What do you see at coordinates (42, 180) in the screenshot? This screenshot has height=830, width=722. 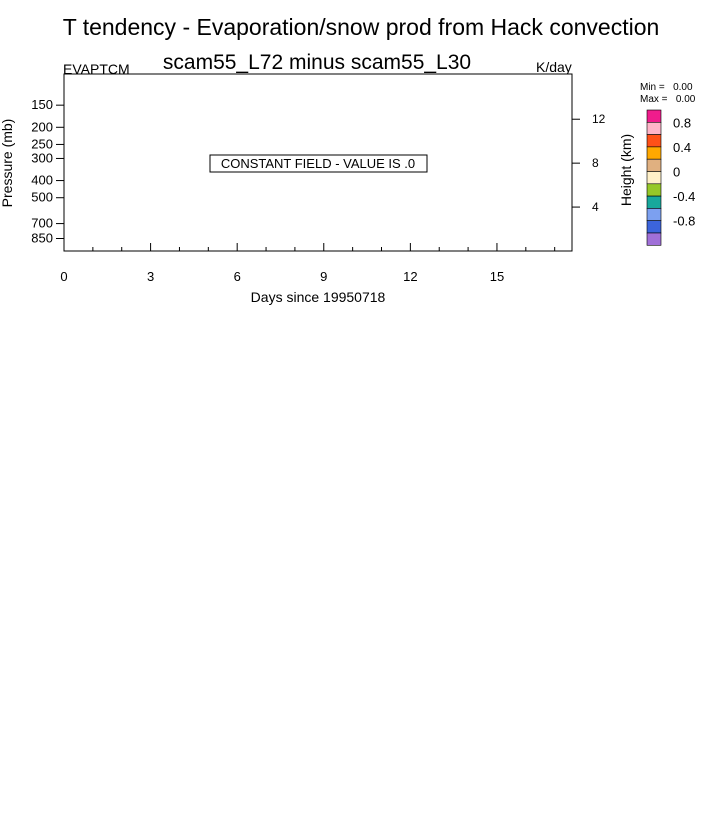 I see `y-tick-label: 400` at bounding box center [42, 180].